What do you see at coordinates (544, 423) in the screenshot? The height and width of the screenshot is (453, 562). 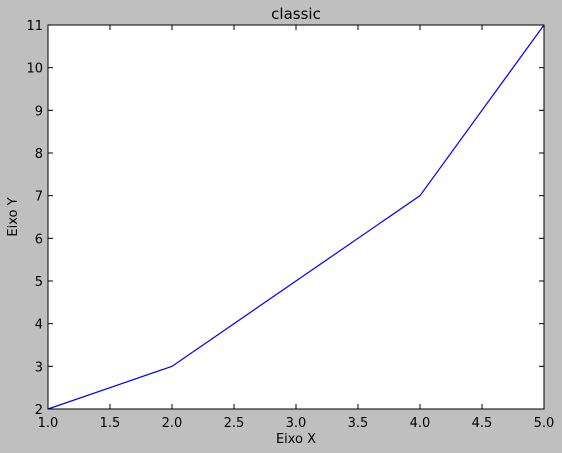 I see `x-tick-label: 5.0` at bounding box center [544, 423].